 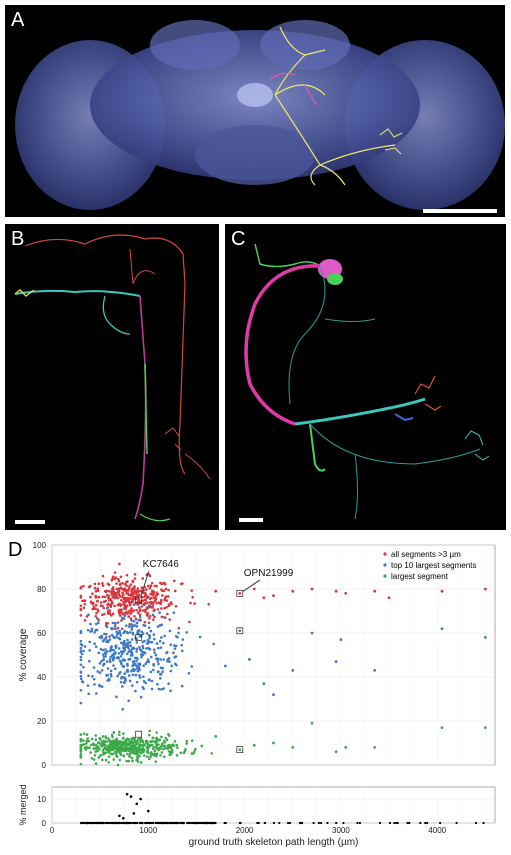 What do you see at coordinates (251, 520) in the screenshot?
I see `scale-bar-c` at bounding box center [251, 520].